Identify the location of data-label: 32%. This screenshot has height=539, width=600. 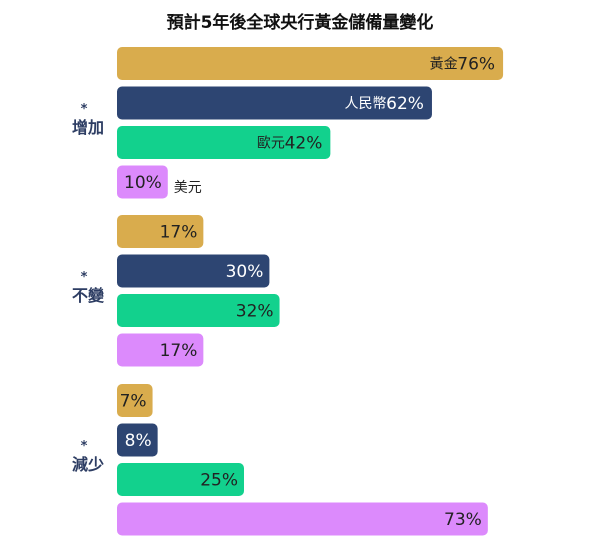
(255, 312).